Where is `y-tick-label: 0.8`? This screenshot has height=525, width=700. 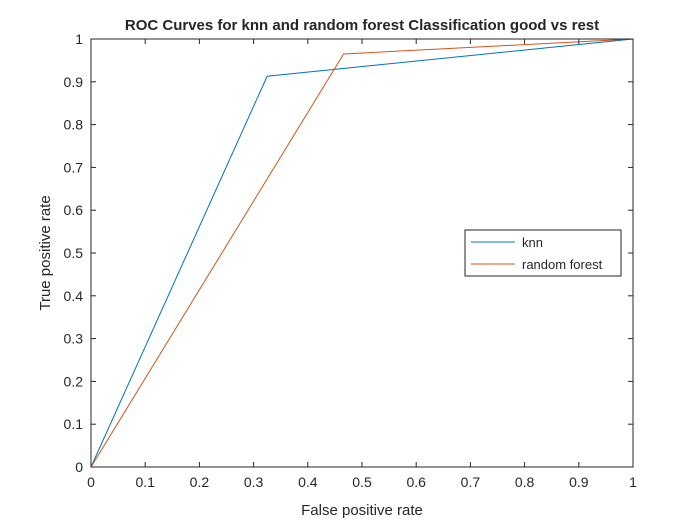
y-tick-label: 0.8 is located at coordinates (74, 125).